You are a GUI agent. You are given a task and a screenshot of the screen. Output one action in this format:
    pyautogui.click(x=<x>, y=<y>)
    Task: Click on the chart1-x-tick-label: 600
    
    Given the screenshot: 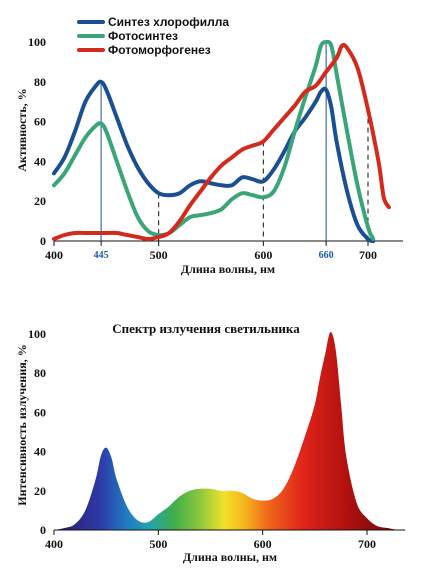 What is the action you would take?
    pyautogui.click(x=263, y=255)
    